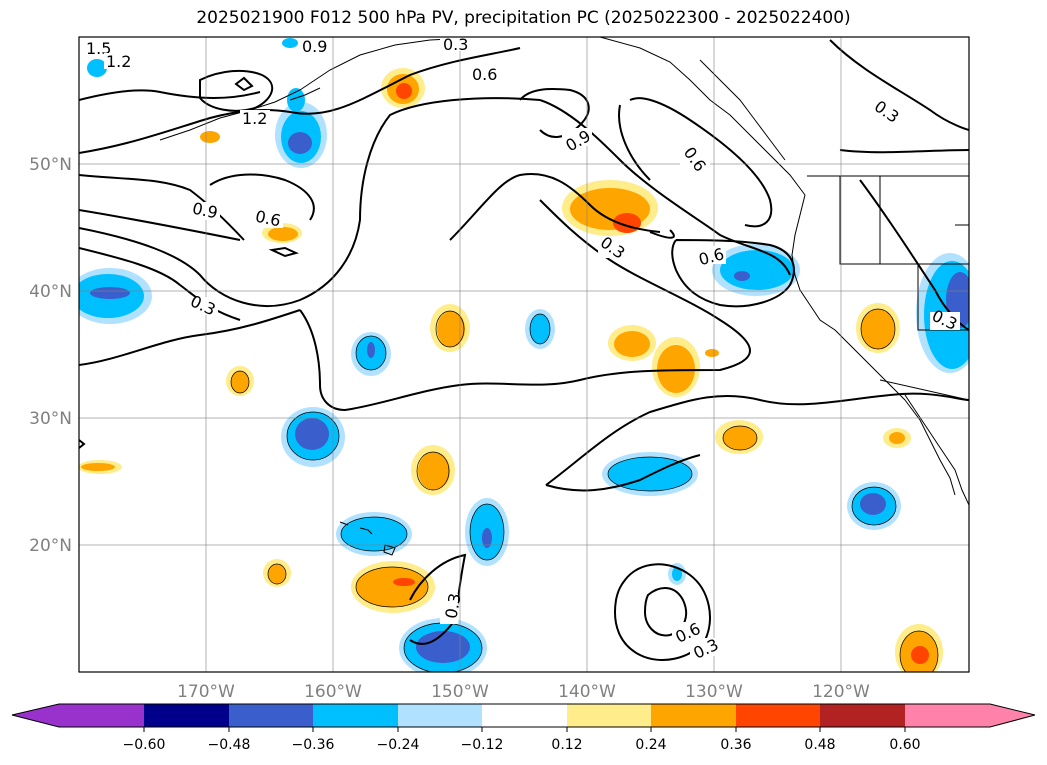 The width and height of the screenshot is (1047, 765). I want to click on lat-label-30n: 30°N, so click(50, 419).